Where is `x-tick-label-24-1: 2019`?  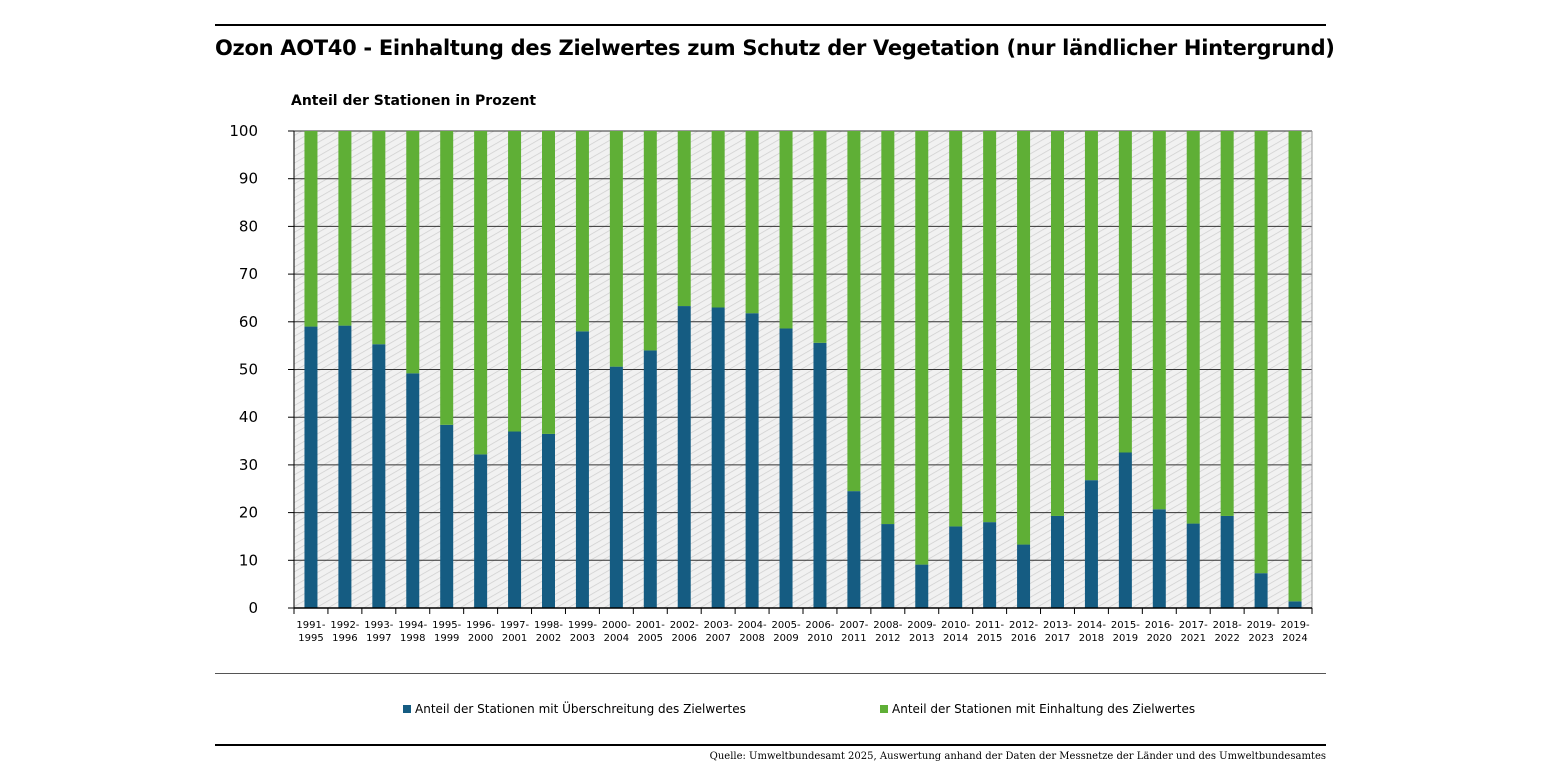 x-tick-label-24-1: 2019 is located at coordinates (1125, 638).